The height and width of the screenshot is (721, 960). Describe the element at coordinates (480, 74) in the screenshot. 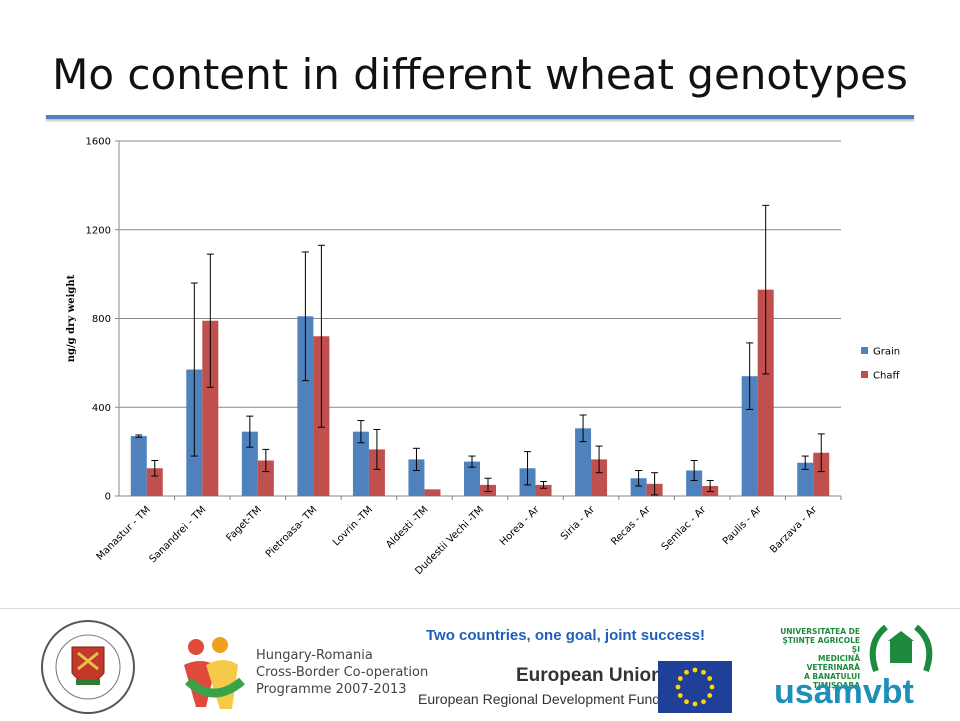

I see `page-title: Mo content in different wheat genotypes` at that location.